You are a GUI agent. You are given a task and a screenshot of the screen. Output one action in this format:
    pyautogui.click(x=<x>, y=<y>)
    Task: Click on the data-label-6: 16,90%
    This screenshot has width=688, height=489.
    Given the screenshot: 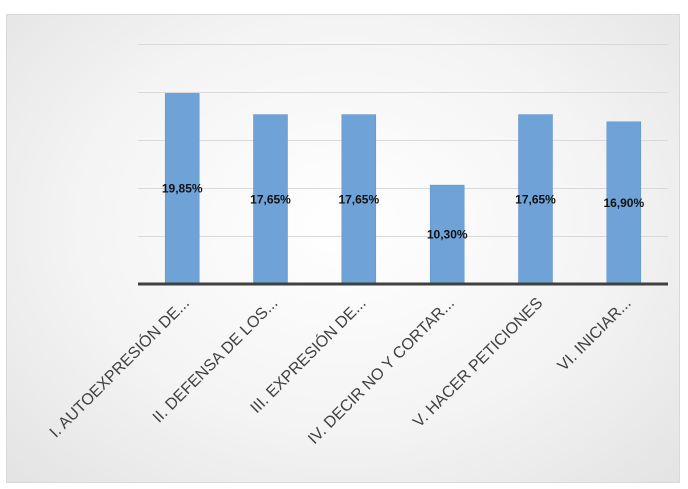 What is the action you would take?
    pyautogui.click(x=623, y=203)
    